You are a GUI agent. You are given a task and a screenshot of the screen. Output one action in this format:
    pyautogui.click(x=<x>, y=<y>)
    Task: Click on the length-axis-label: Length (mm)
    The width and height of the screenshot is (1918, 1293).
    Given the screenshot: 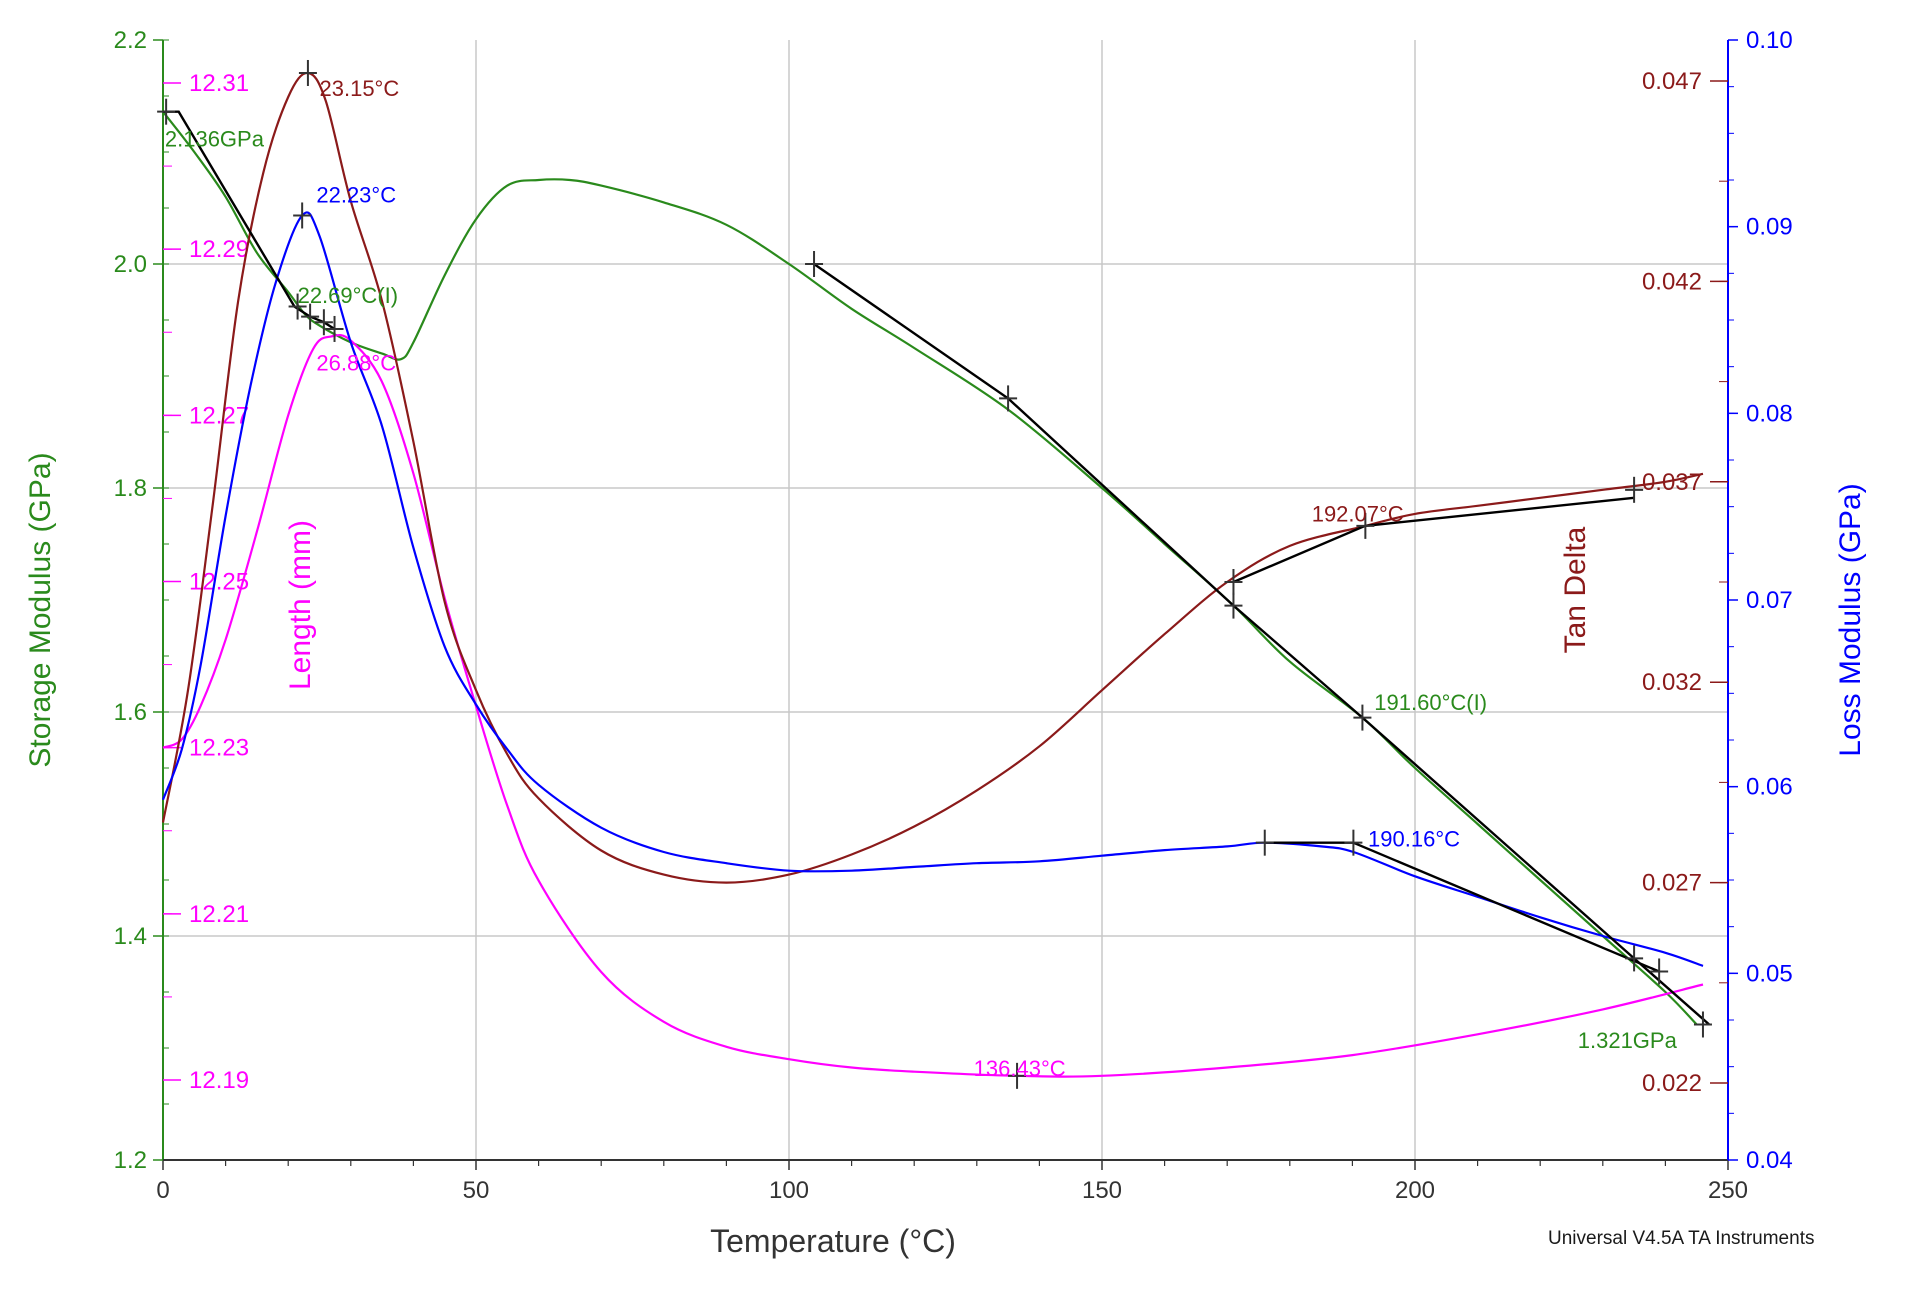 What is the action you would take?
    pyautogui.click(x=300, y=605)
    